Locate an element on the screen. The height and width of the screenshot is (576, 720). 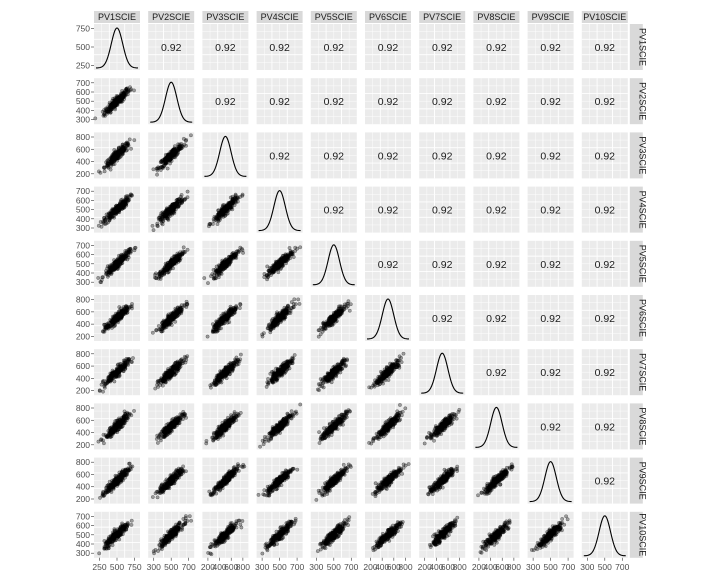
row-strip-pv4scie is located at coordinates (636, 209).